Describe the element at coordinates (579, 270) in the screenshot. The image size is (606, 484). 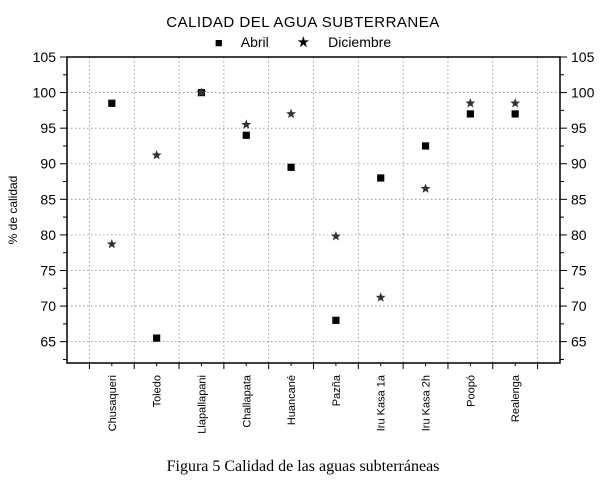
I see `y-tick-label-right: 75` at that location.